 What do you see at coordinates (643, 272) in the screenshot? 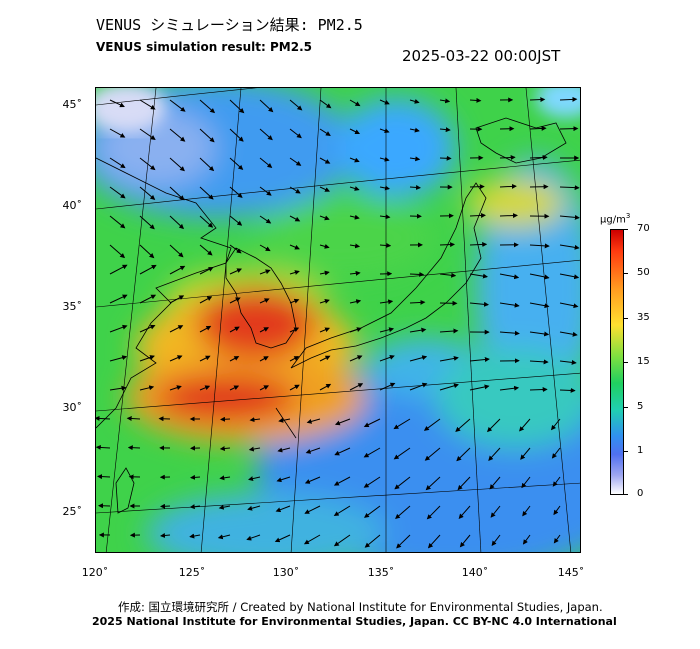
I see `colorbar-tick-50: 50` at bounding box center [643, 272].